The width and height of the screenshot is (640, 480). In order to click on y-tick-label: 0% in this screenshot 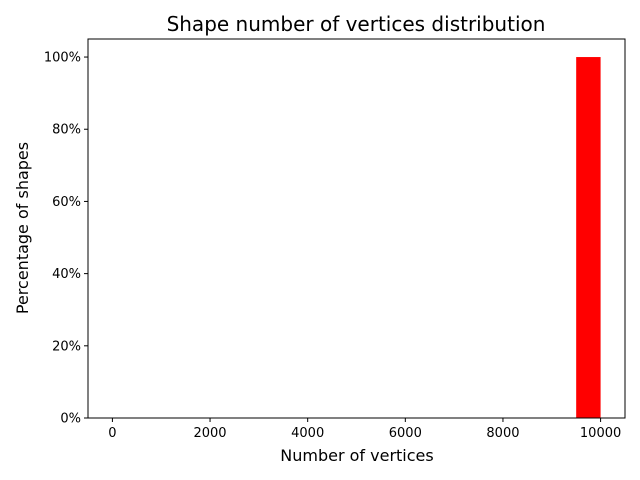, I will do `click(70, 419)`.